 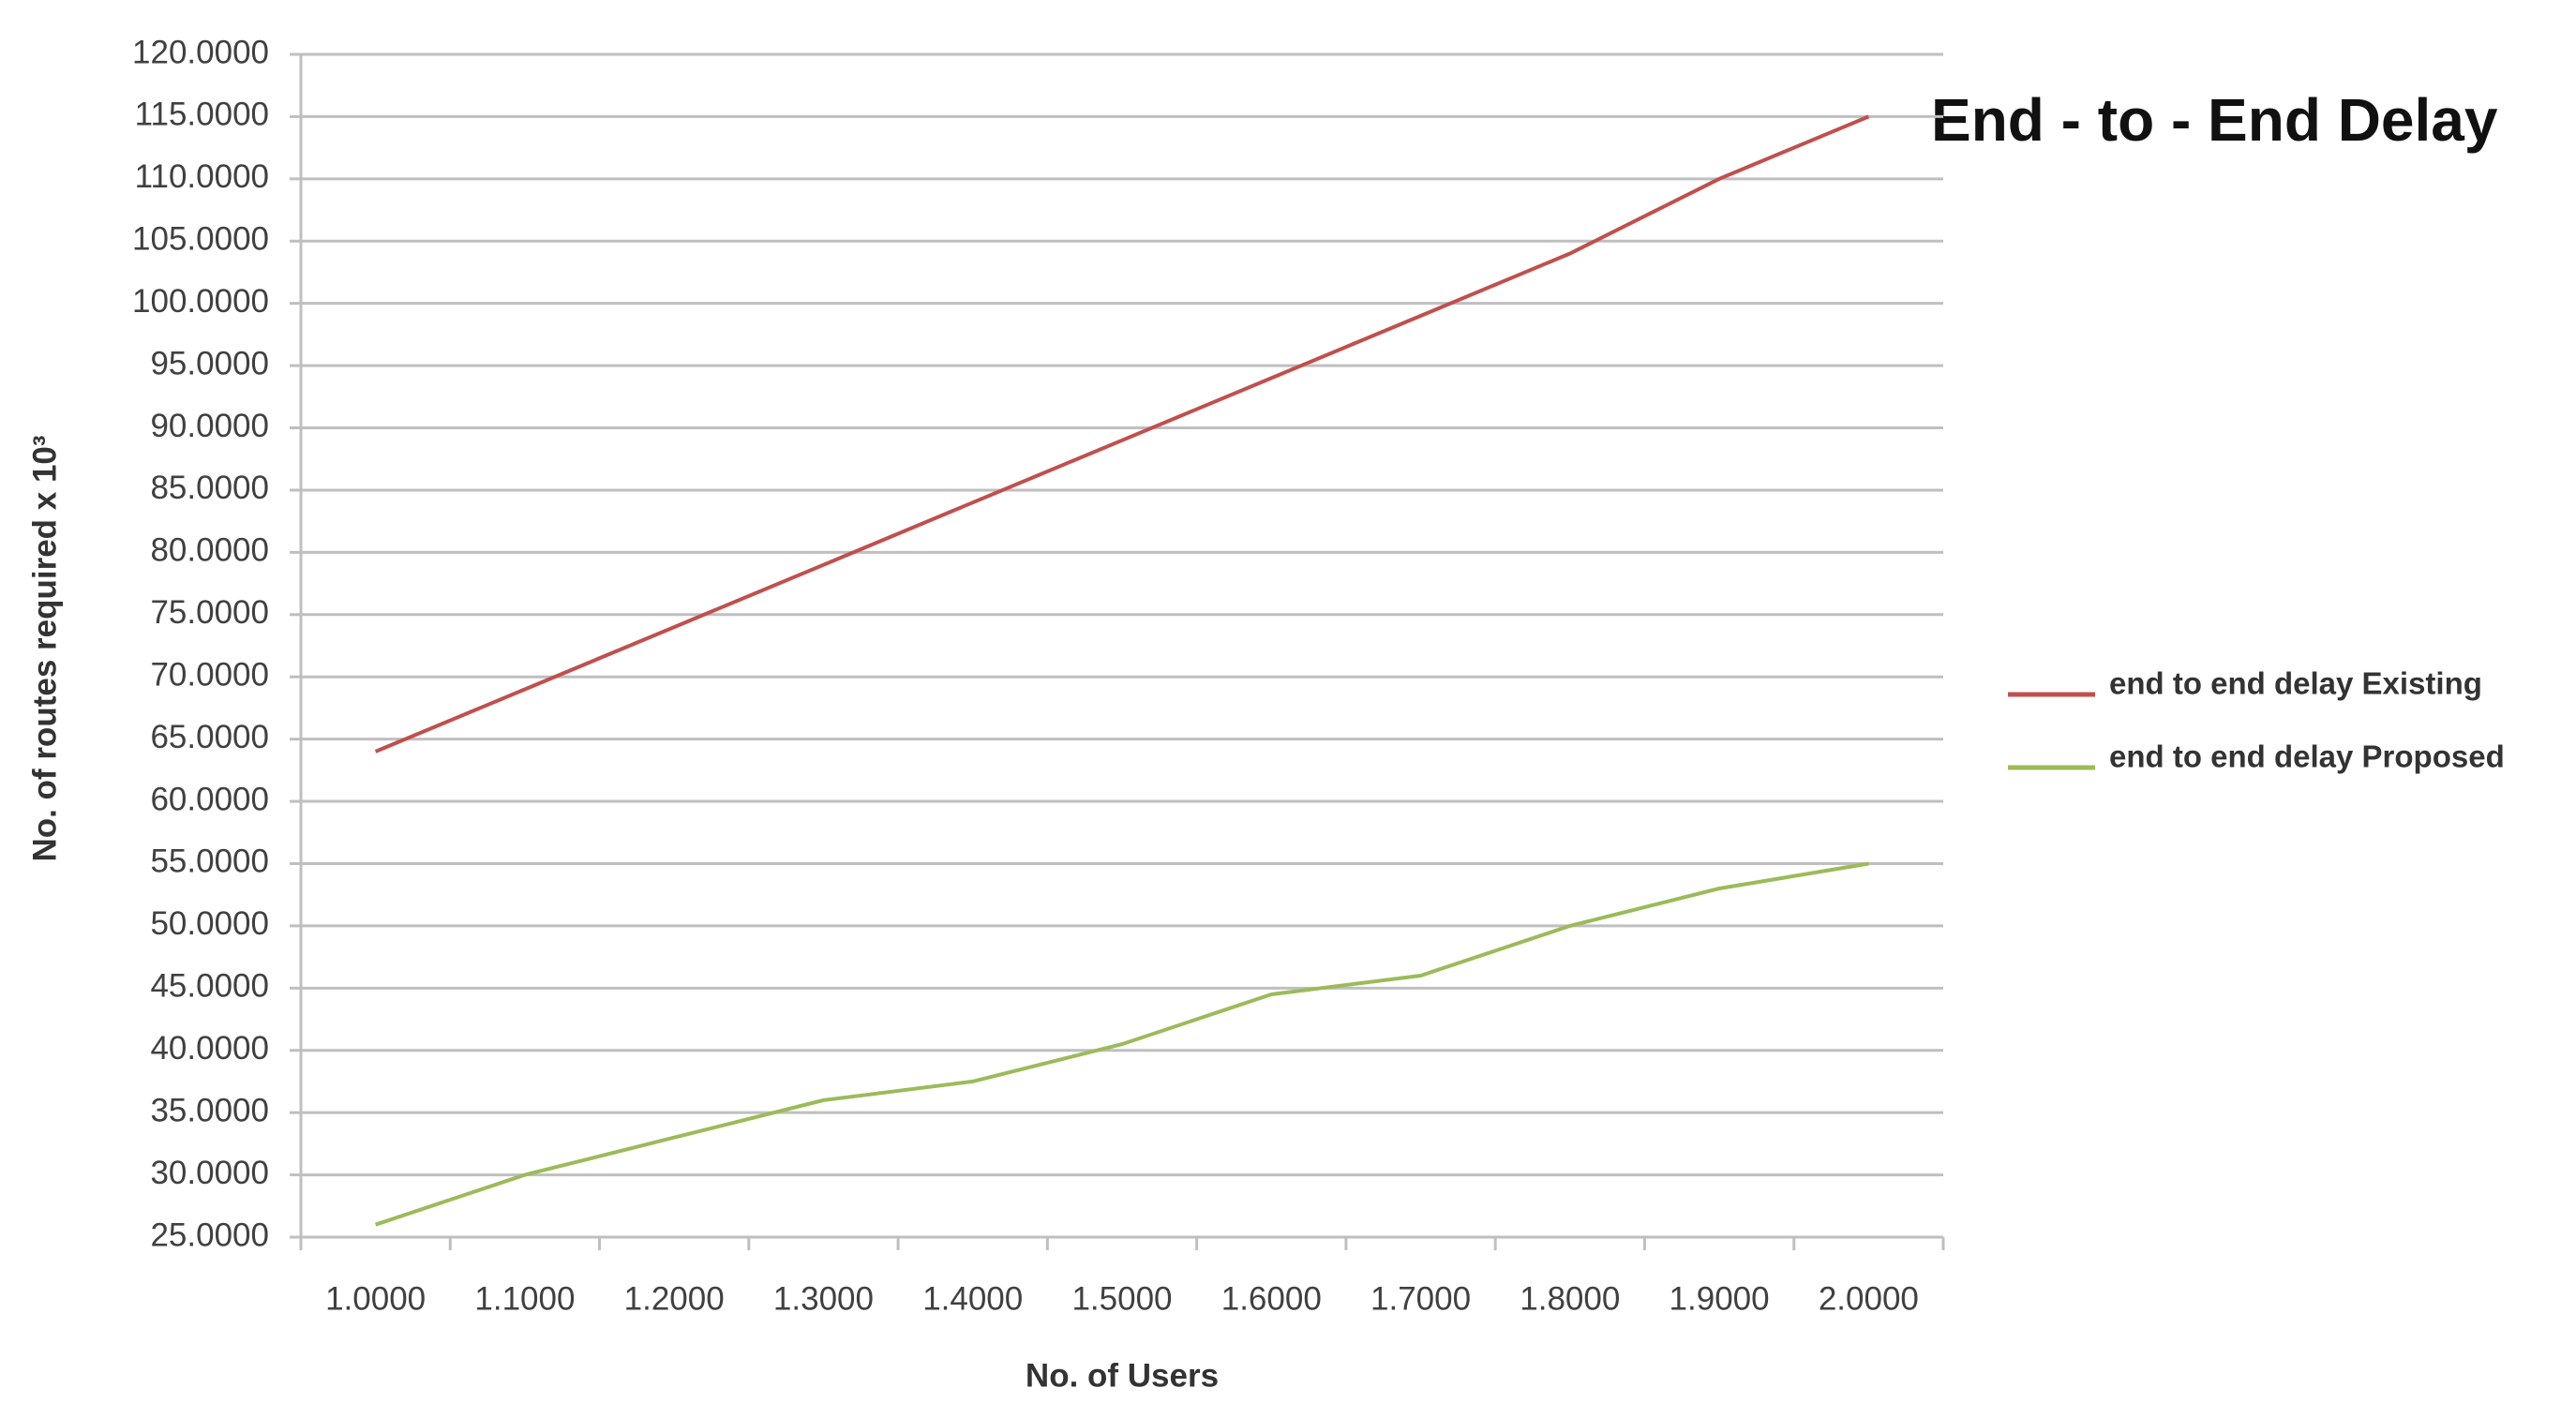 I want to click on y-tick-label: 25.0000, so click(x=210, y=1234).